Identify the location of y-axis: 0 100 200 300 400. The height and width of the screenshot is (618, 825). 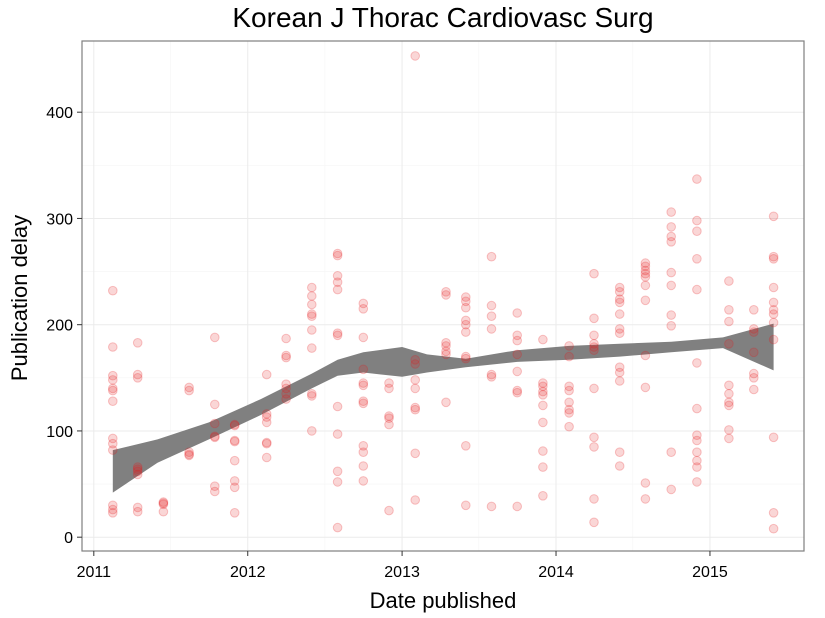
(64, 326).